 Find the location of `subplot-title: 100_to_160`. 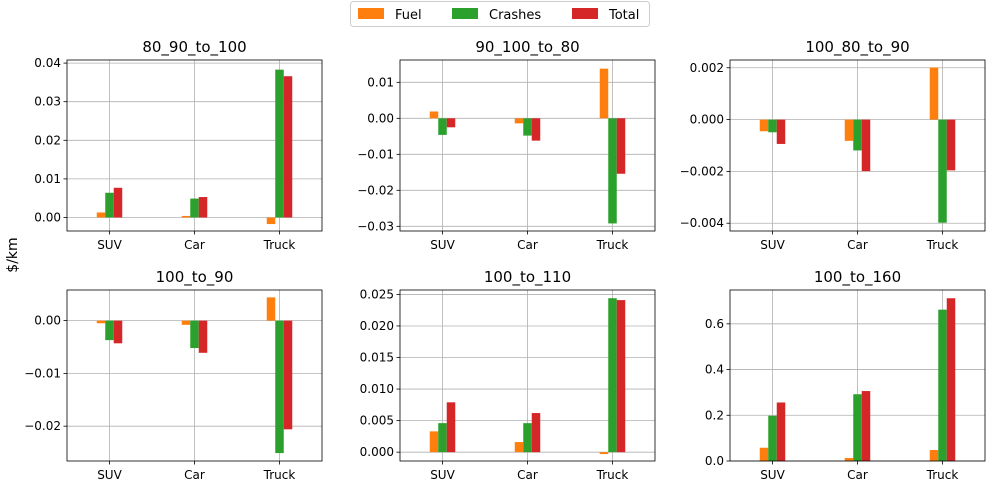

subplot-title: 100_to_160 is located at coordinates (857, 277).